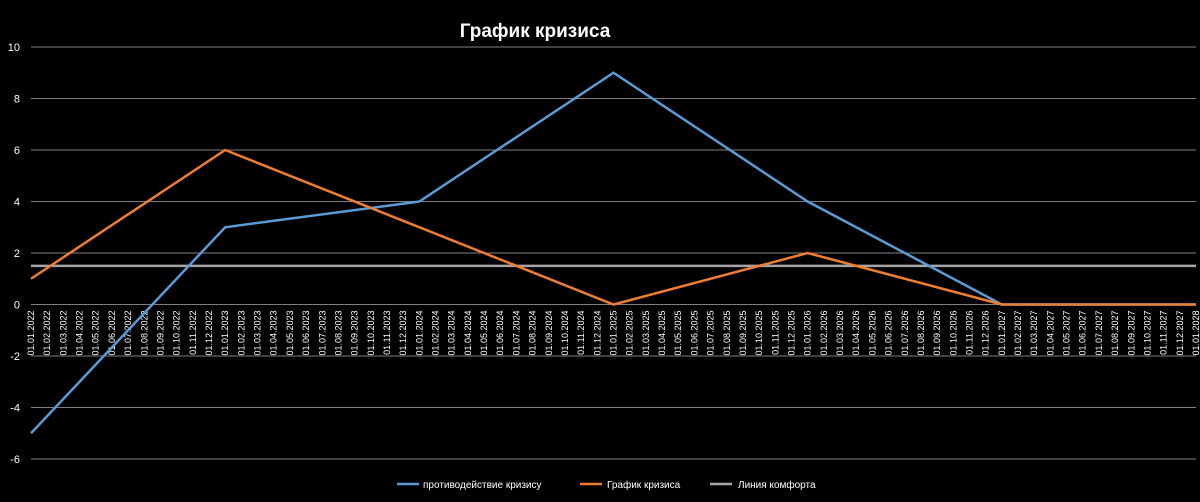 The width and height of the screenshot is (1200, 502). What do you see at coordinates (1147, 333) in the screenshot?
I see `x-tick-label: 01.10.2027` at bounding box center [1147, 333].